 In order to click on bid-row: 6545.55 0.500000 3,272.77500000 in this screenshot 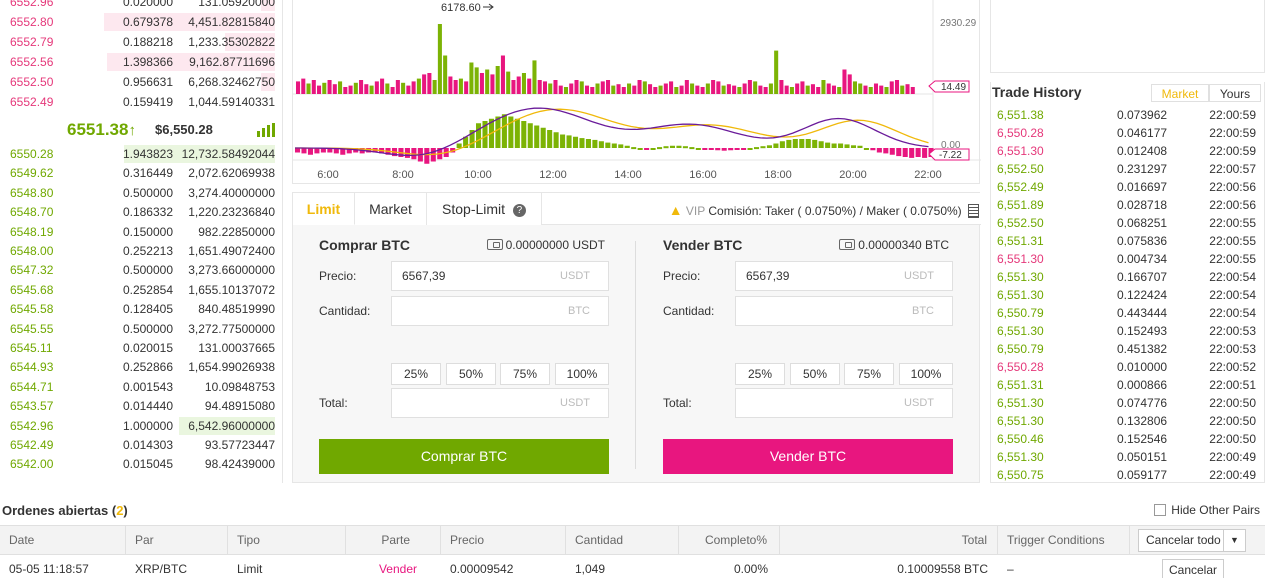, I will do `click(140, 329)`.